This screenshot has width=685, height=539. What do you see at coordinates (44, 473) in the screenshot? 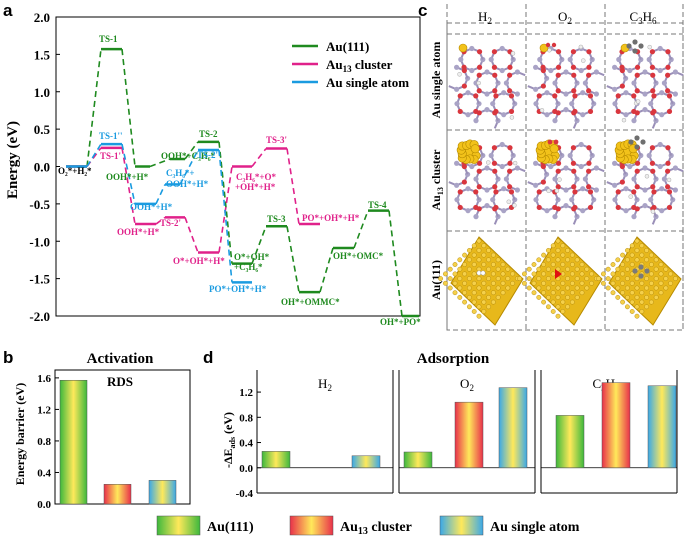
I see `y-tick-label: 0.4` at bounding box center [44, 473].